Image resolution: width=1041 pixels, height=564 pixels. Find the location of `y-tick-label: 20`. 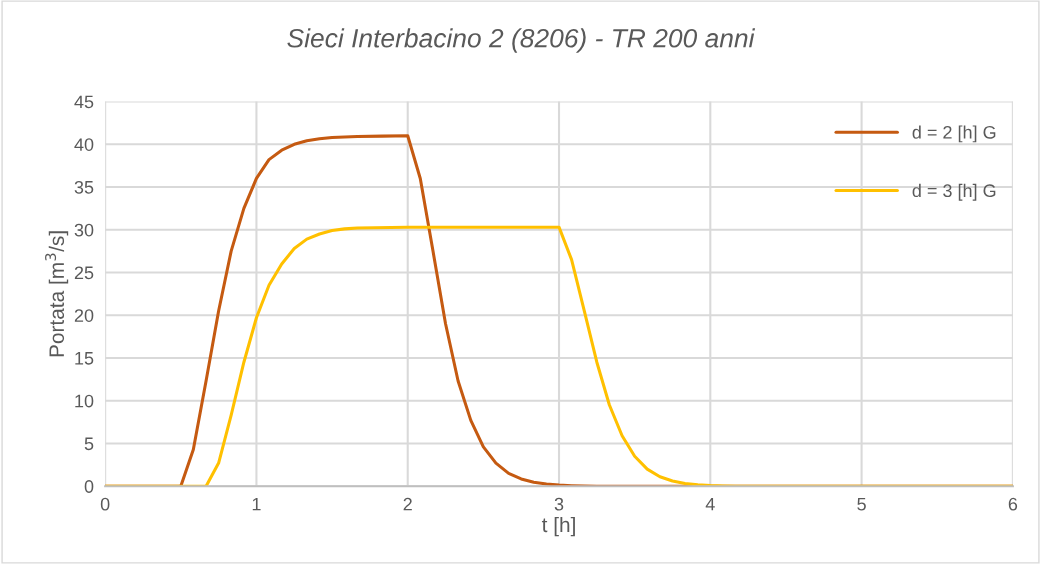

y-tick-label: 20 is located at coordinates (84, 315).